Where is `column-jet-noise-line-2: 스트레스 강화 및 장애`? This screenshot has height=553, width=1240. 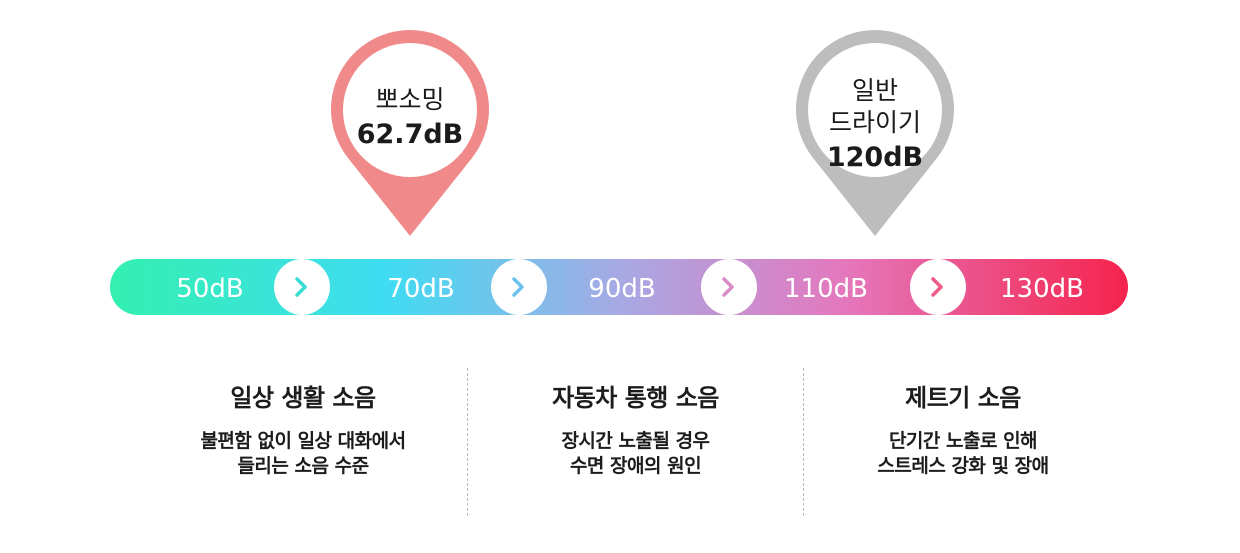 column-jet-noise-line-2: 스트레스 강화 및 장애 is located at coordinates (963, 466).